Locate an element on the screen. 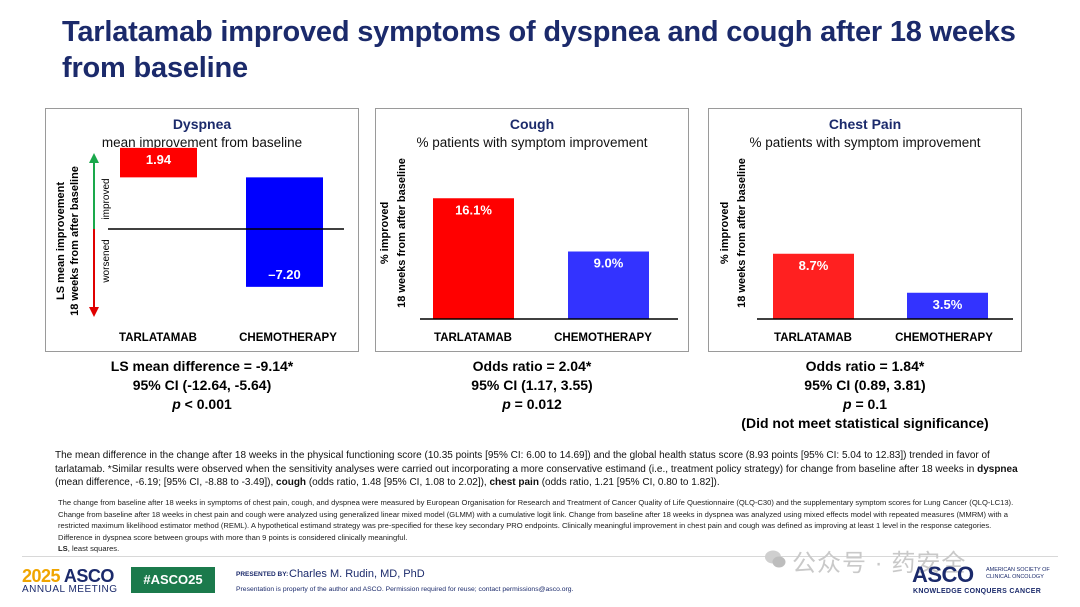 Image resolution: width=1080 pixels, height=607 pixels. dyspnea-category-tarlatamab: TARLATAMAB is located at coordinates (158, 338).